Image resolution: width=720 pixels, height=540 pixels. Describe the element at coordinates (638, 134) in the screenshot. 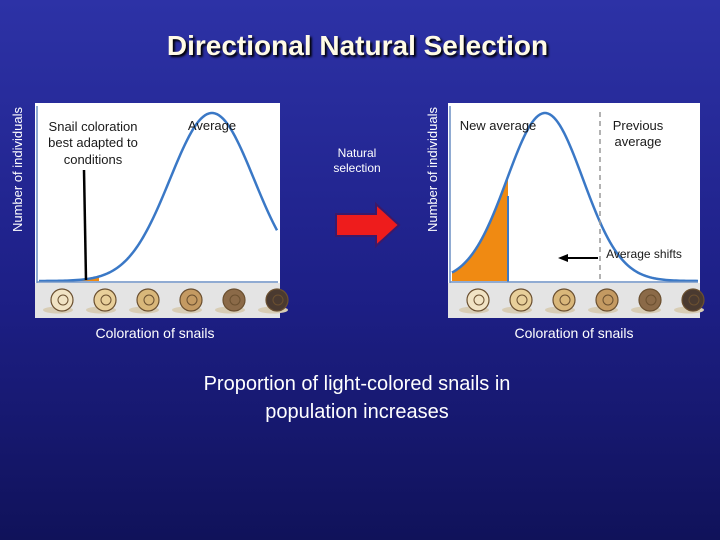

I see `previous-average-label: Previous average` at that location.